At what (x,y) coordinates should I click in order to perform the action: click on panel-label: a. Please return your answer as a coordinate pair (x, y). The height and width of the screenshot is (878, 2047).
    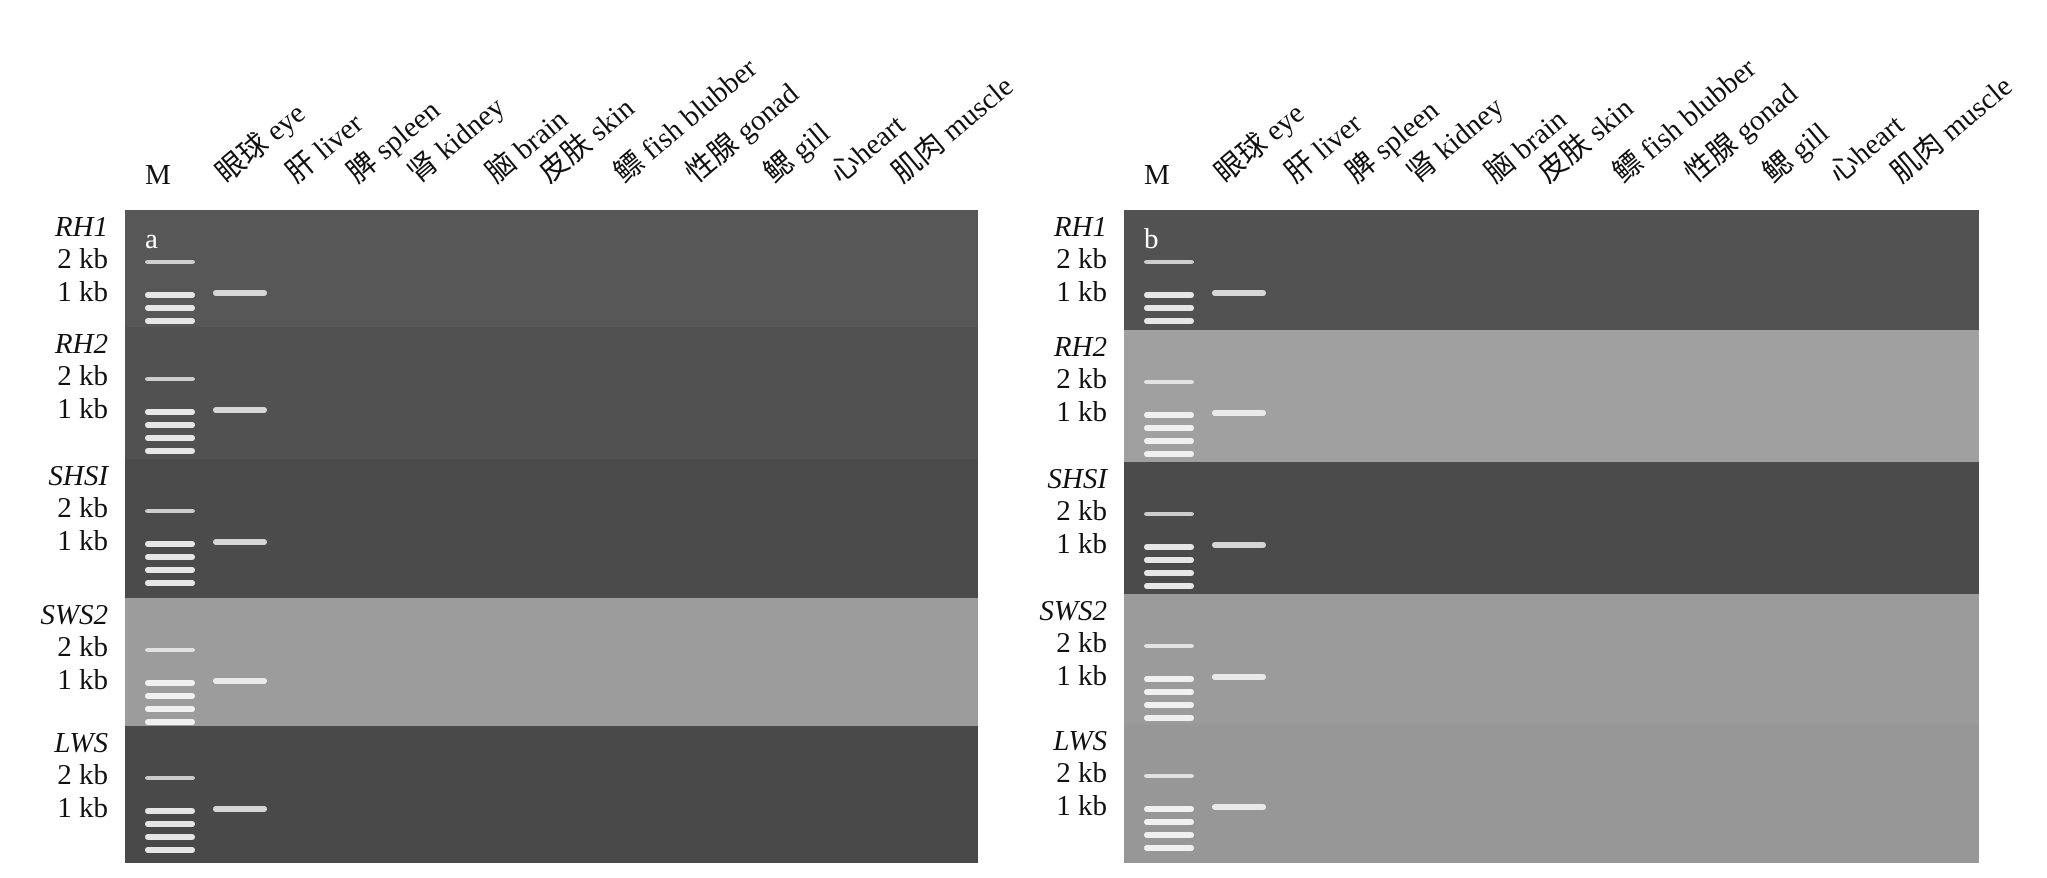
    Looking at the image, I should click on (151, 239).